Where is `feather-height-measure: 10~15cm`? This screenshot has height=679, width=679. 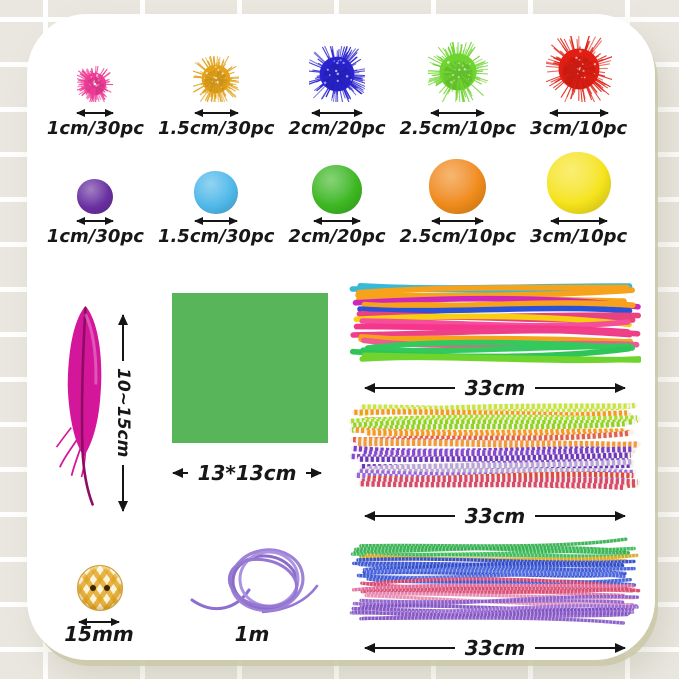 feather-height-measure: 10~15cm is located at coordinates (123, 413).